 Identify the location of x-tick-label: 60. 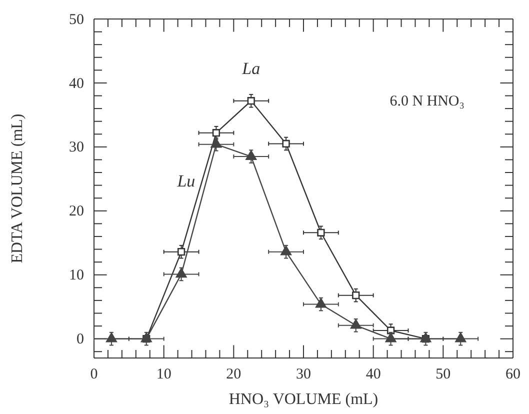
(513, 374).